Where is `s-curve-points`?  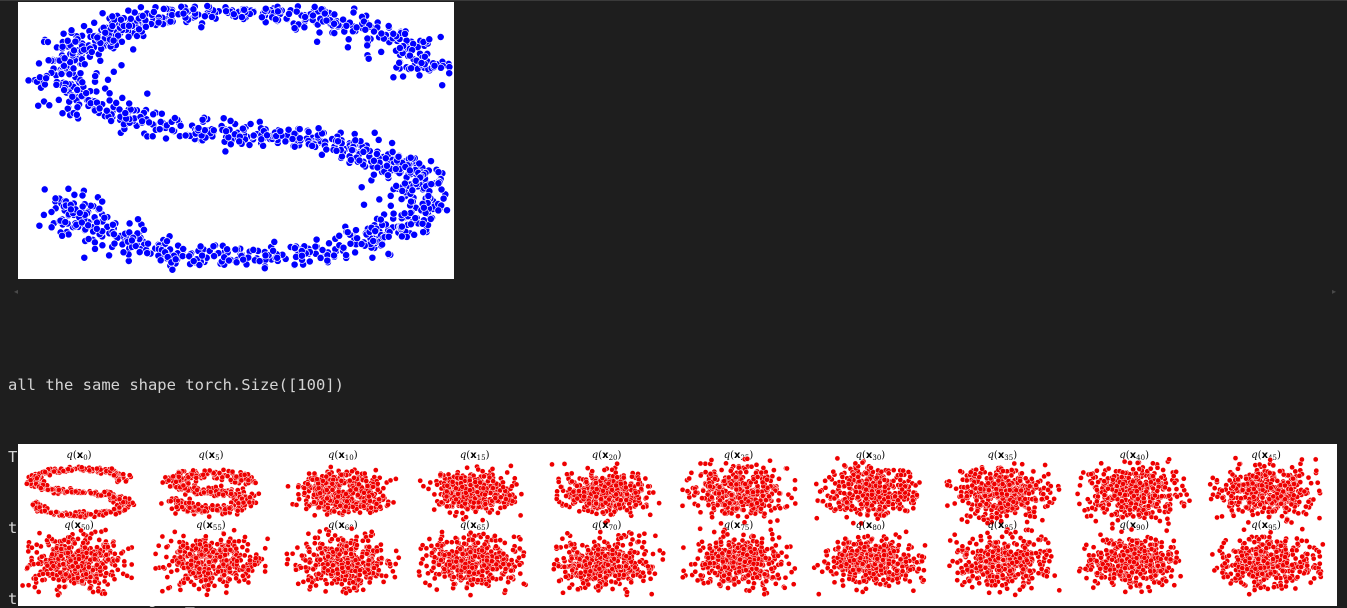 s-curve-points is located at coordinates (239, 138).